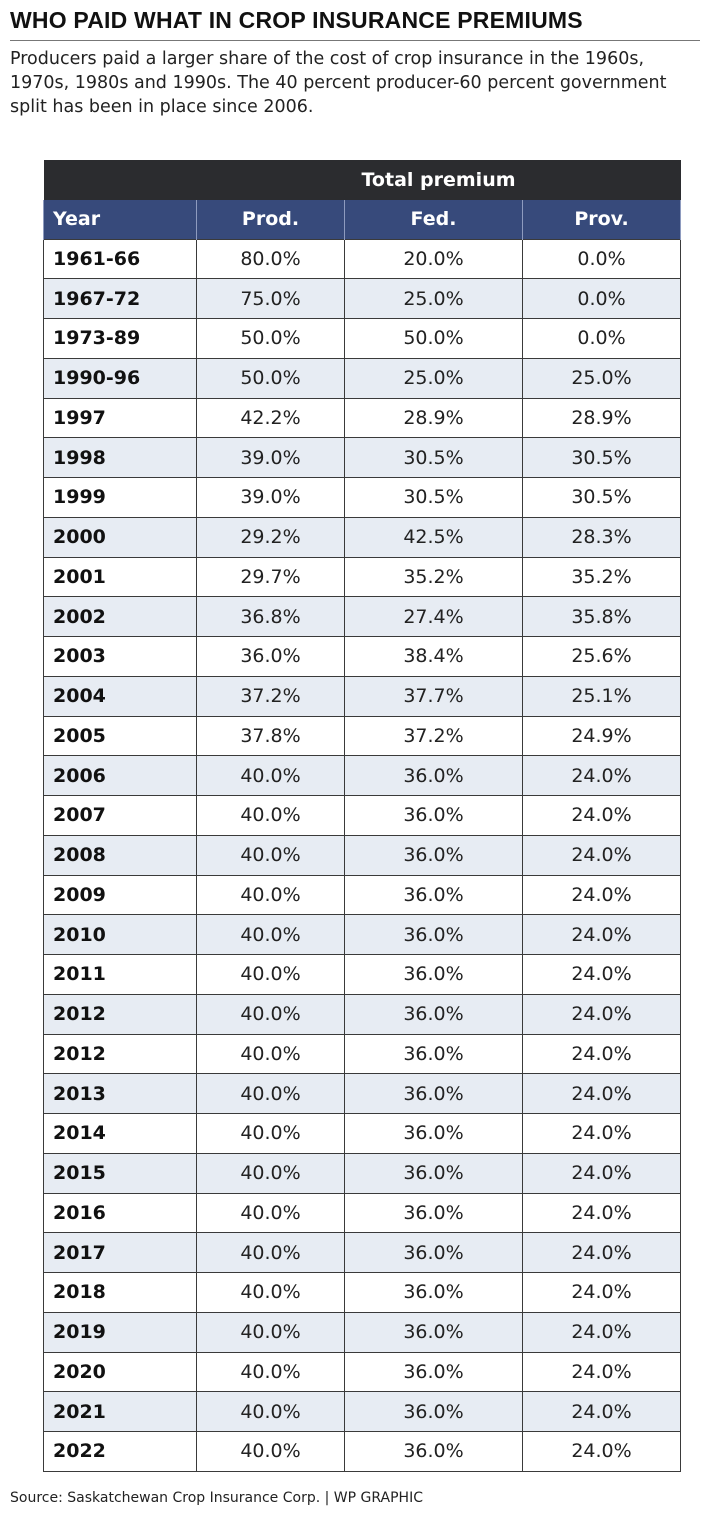 Image resolution: width=707 pixels, height=1524 pixels. I want to click on year-cell: 1998, so click(120, 457).